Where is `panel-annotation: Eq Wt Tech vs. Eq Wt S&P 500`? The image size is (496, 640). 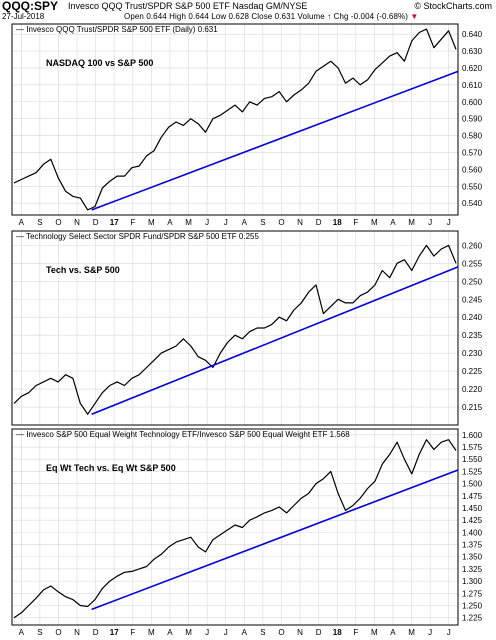
panel-annotation: Eq Wt Tech vs. Eq Wt S&P 500 is located at coordinates (111, 468).